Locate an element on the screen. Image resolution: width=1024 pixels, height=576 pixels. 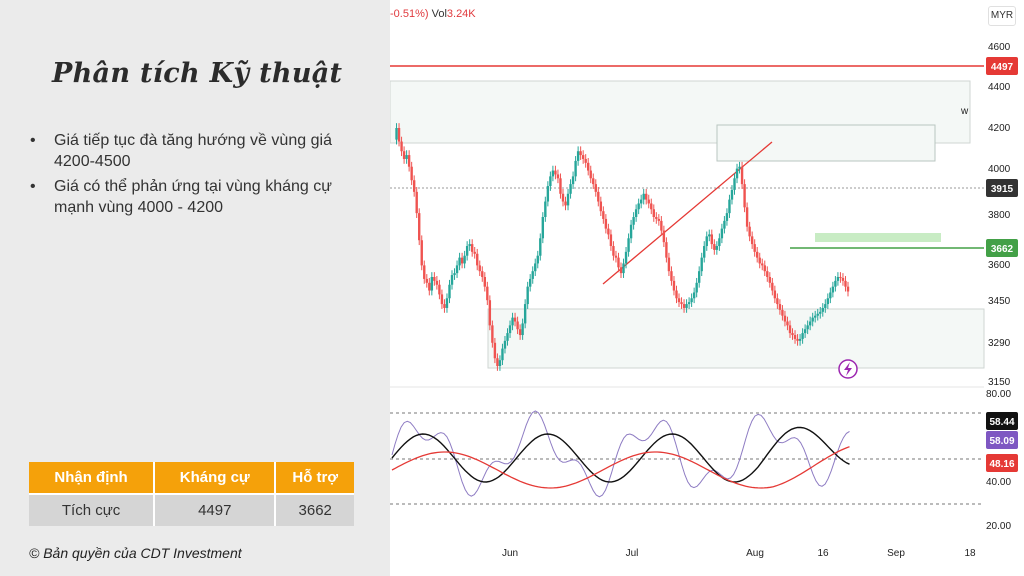
marker-w: w is located at coordinates (964, 111).